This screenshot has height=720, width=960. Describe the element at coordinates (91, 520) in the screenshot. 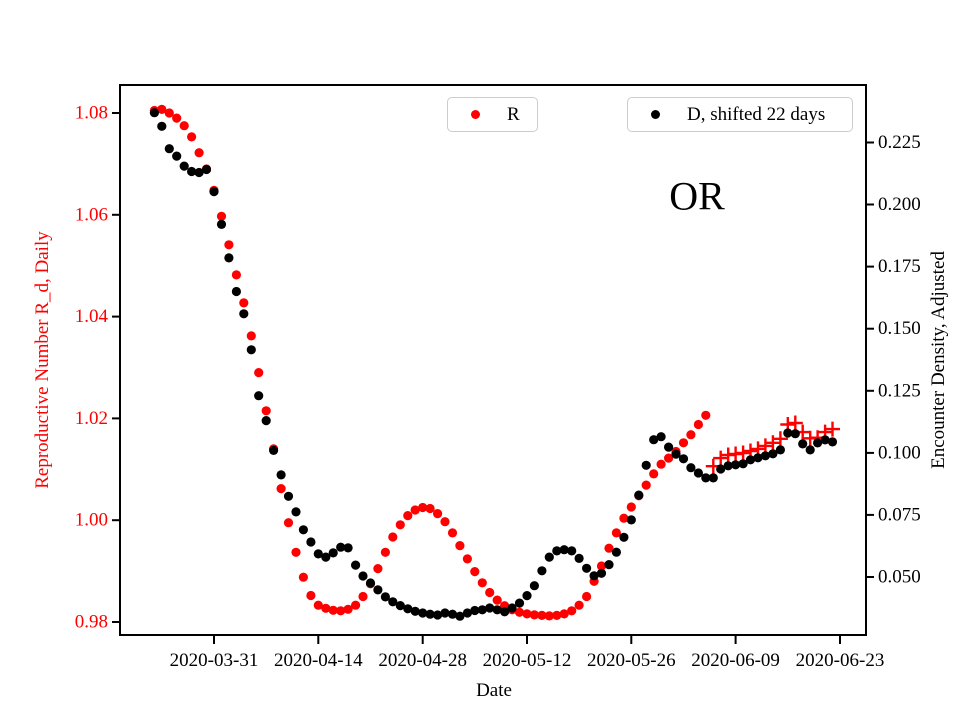

I see `left-tick-label: 1.00` at that location.